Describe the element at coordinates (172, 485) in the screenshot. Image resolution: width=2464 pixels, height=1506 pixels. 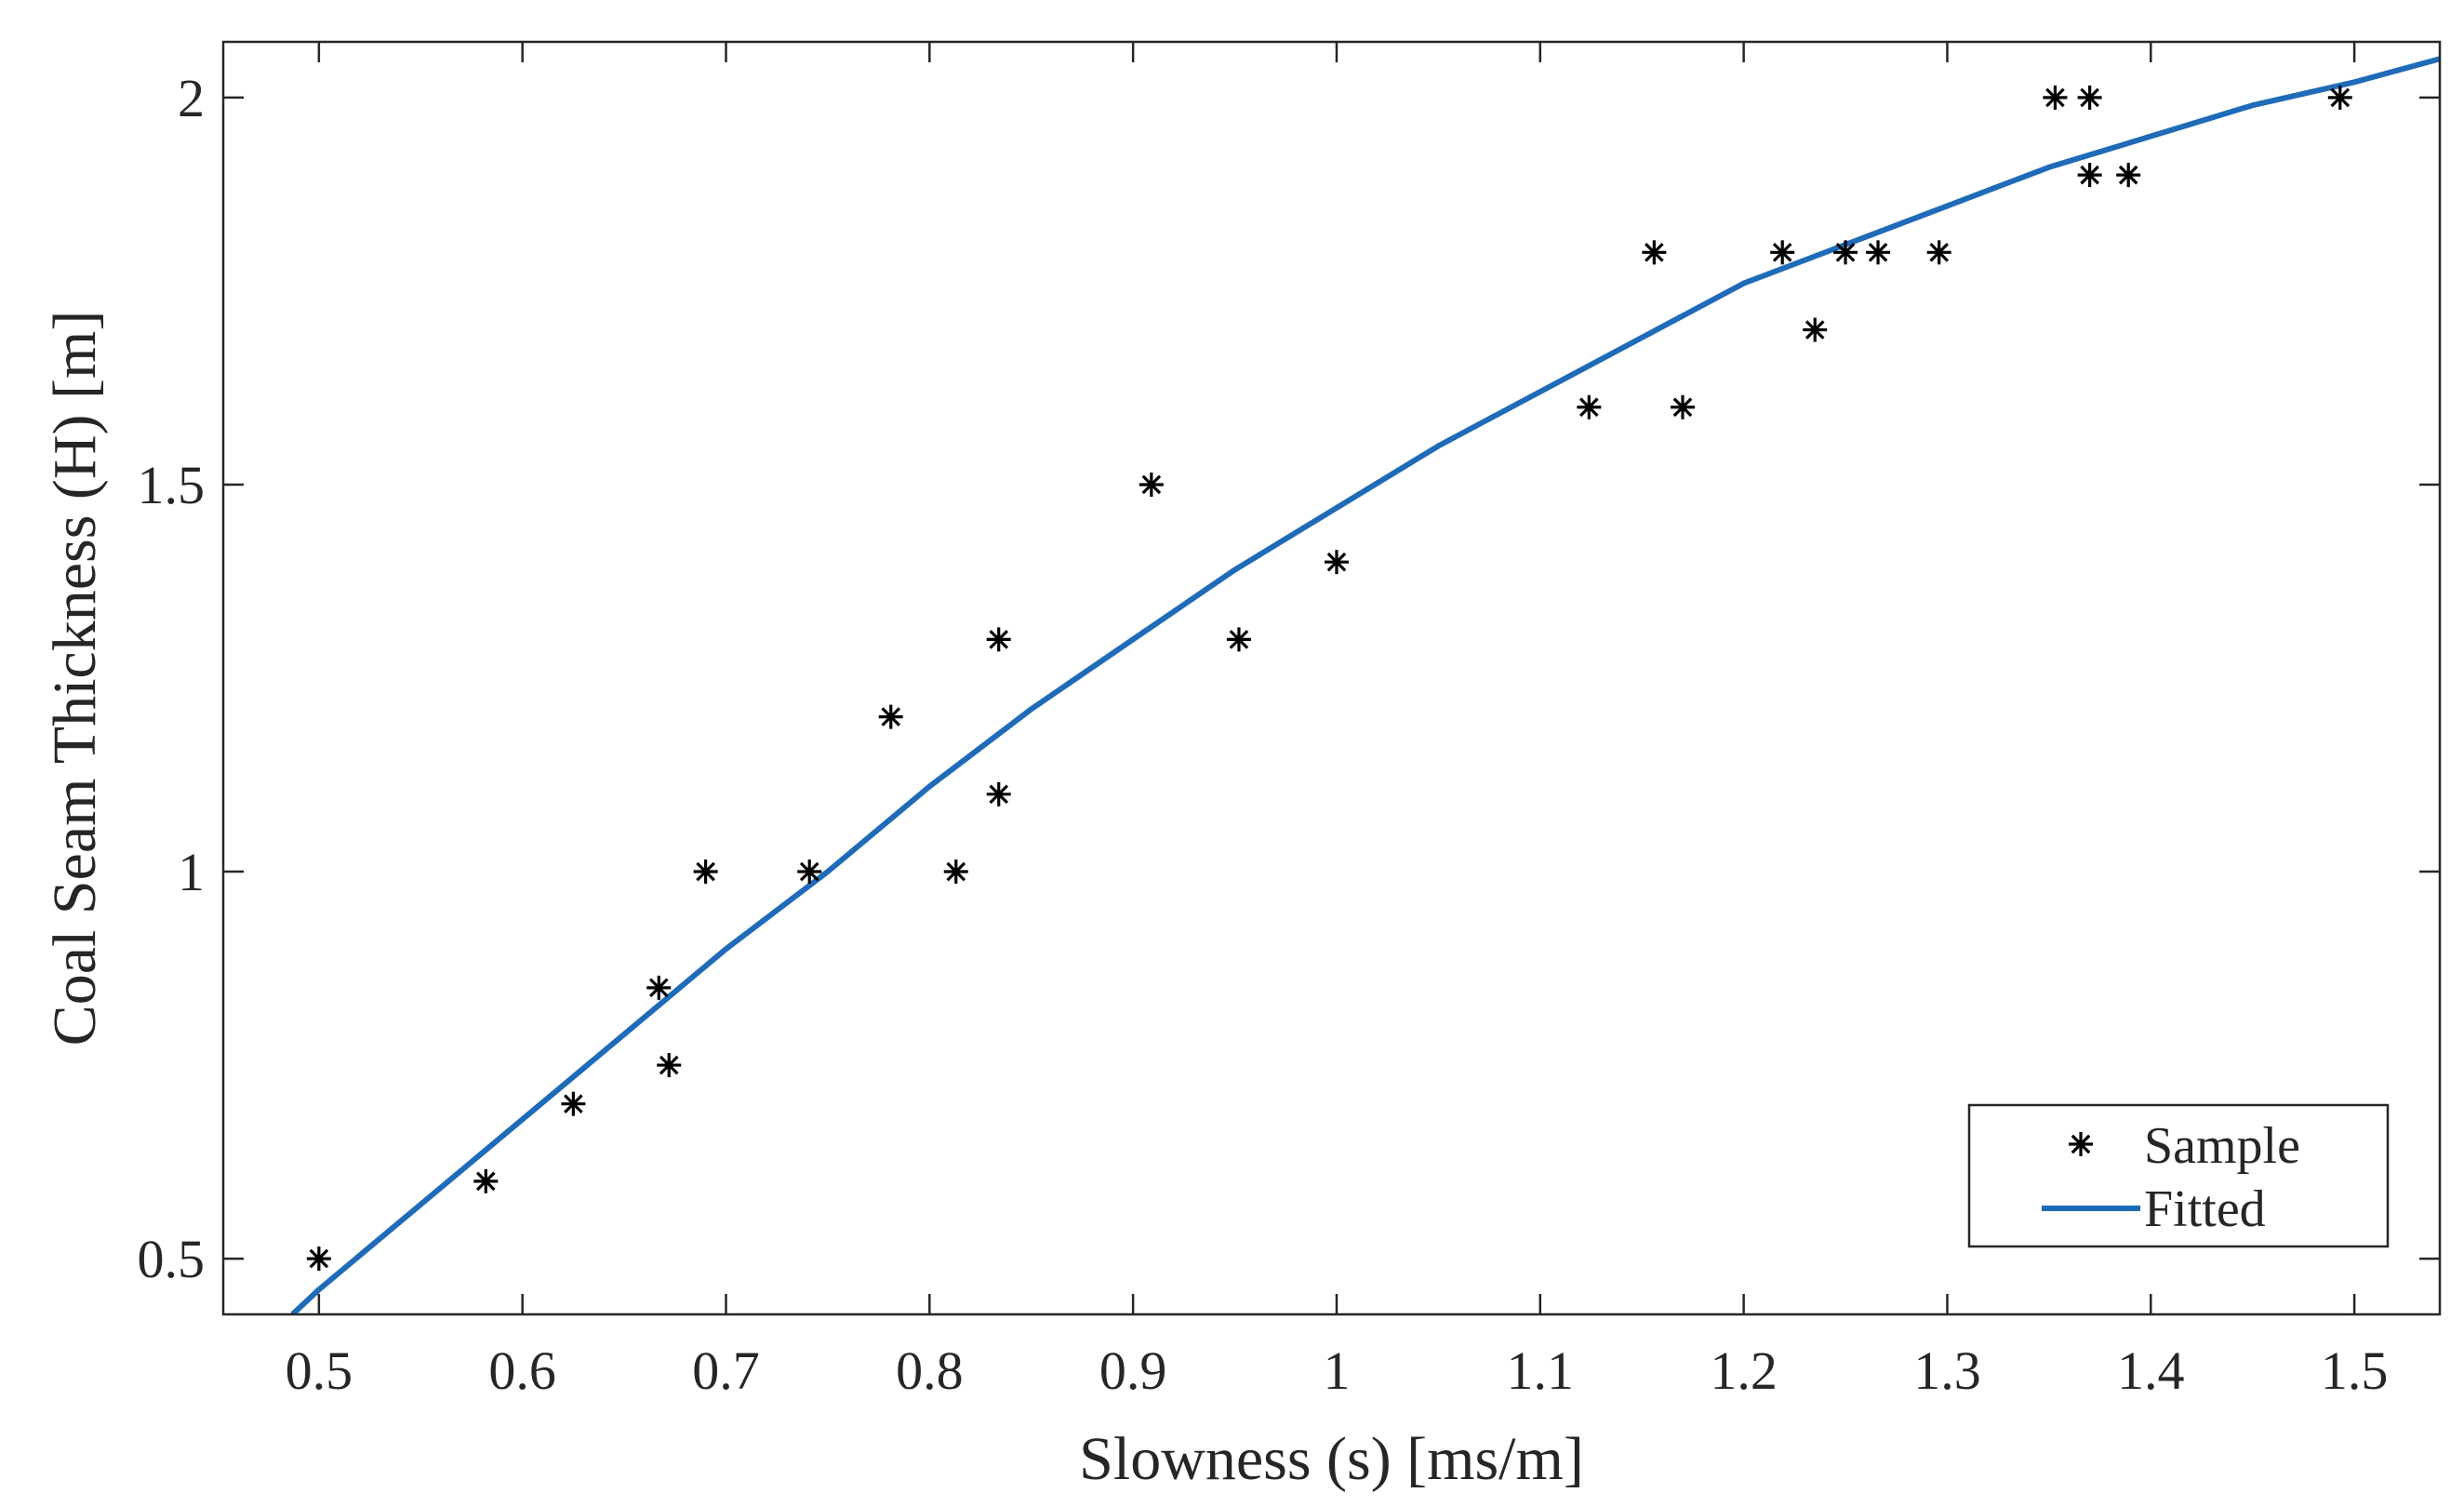
I see `y-tick-label: 1.5` at that location.